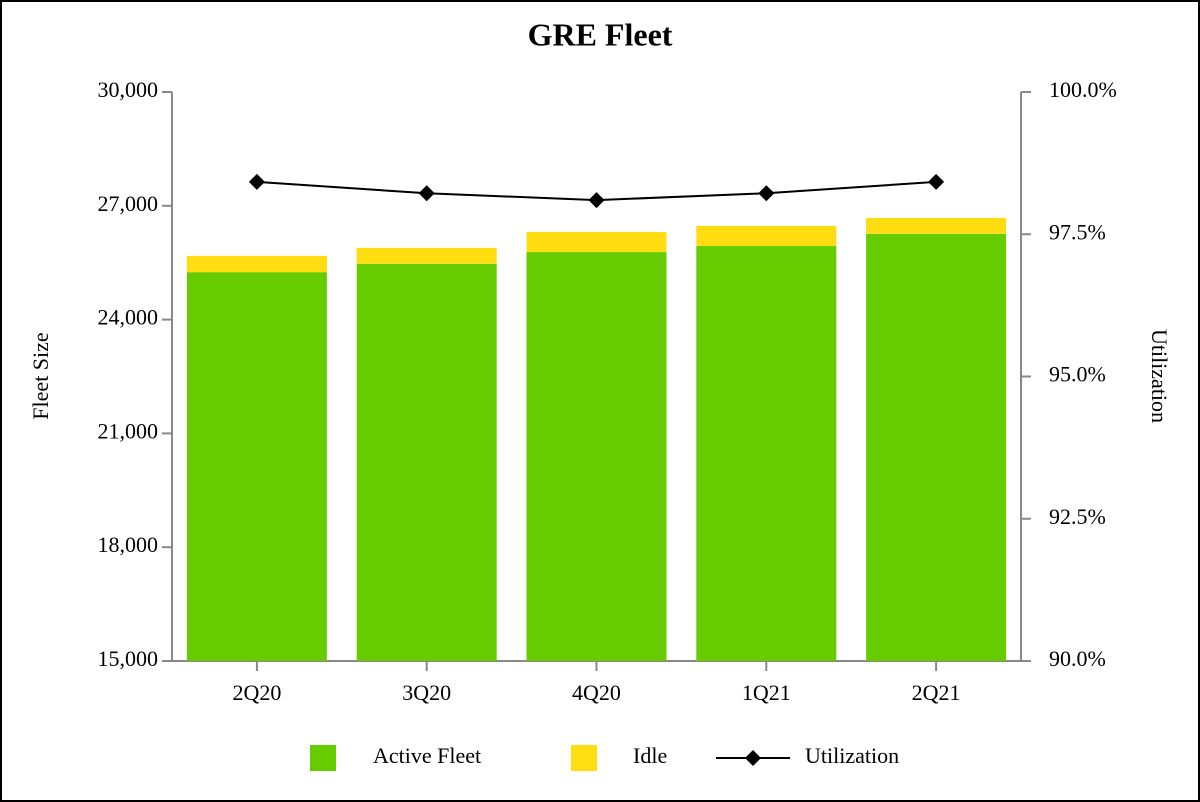 This screenshot has width=1200, height=802. What do you see at coordinates (128, 317) in the screenshot?
I see `y-tick-label: 24,000` at bounding box center [128, 317].